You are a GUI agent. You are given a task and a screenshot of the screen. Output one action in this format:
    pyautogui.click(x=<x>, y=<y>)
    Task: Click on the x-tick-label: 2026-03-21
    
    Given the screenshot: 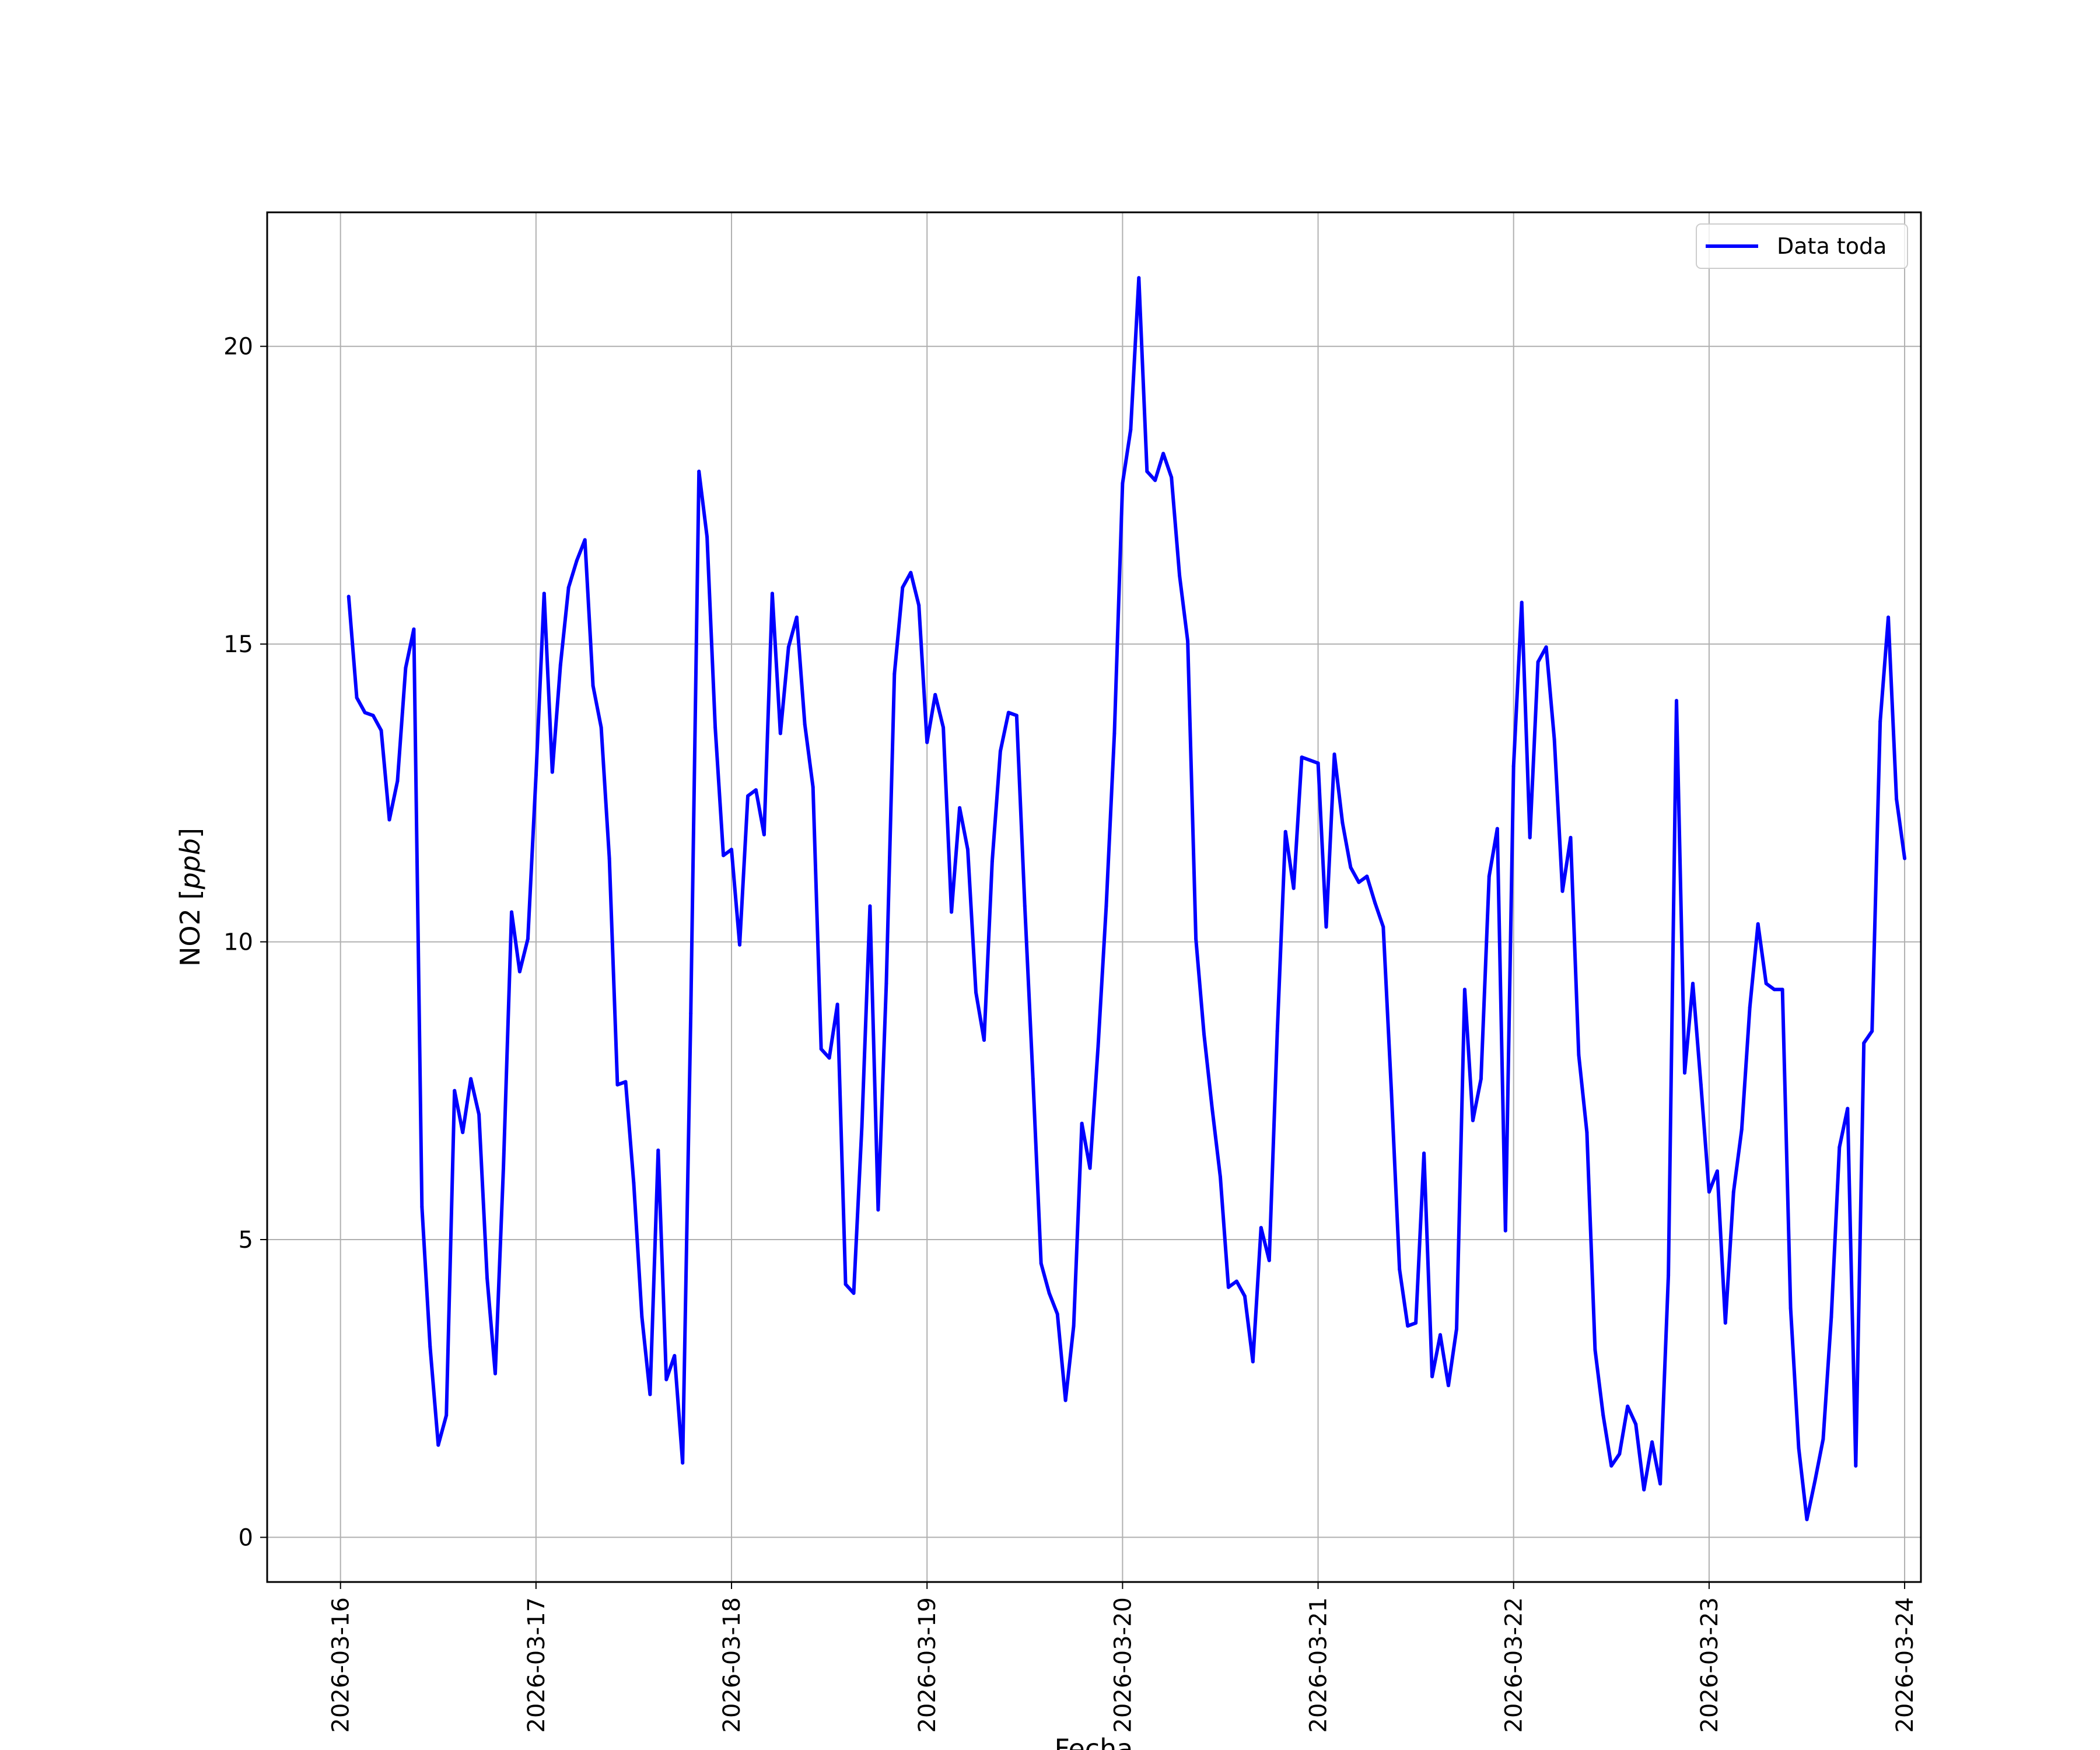 What is the action you would take?
    pyautogui.click(x=1319, y=1664)
    